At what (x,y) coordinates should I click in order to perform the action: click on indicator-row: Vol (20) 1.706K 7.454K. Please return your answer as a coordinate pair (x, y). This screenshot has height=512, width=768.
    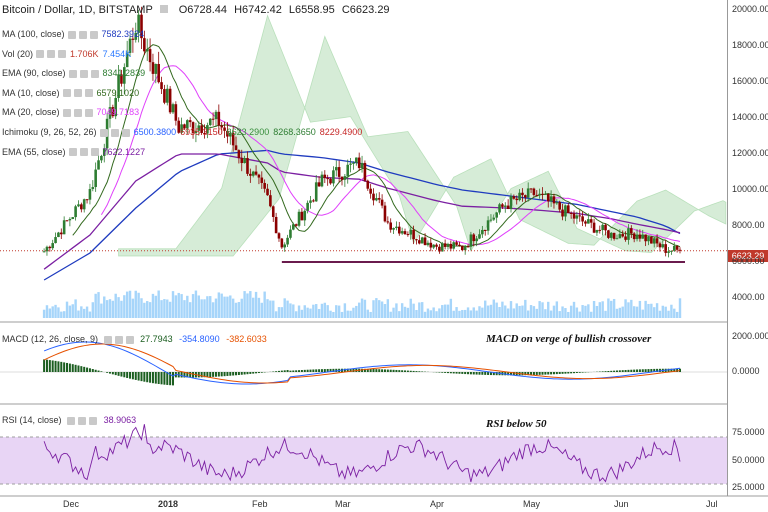
    Looking at the image, I should click on (67, 53).